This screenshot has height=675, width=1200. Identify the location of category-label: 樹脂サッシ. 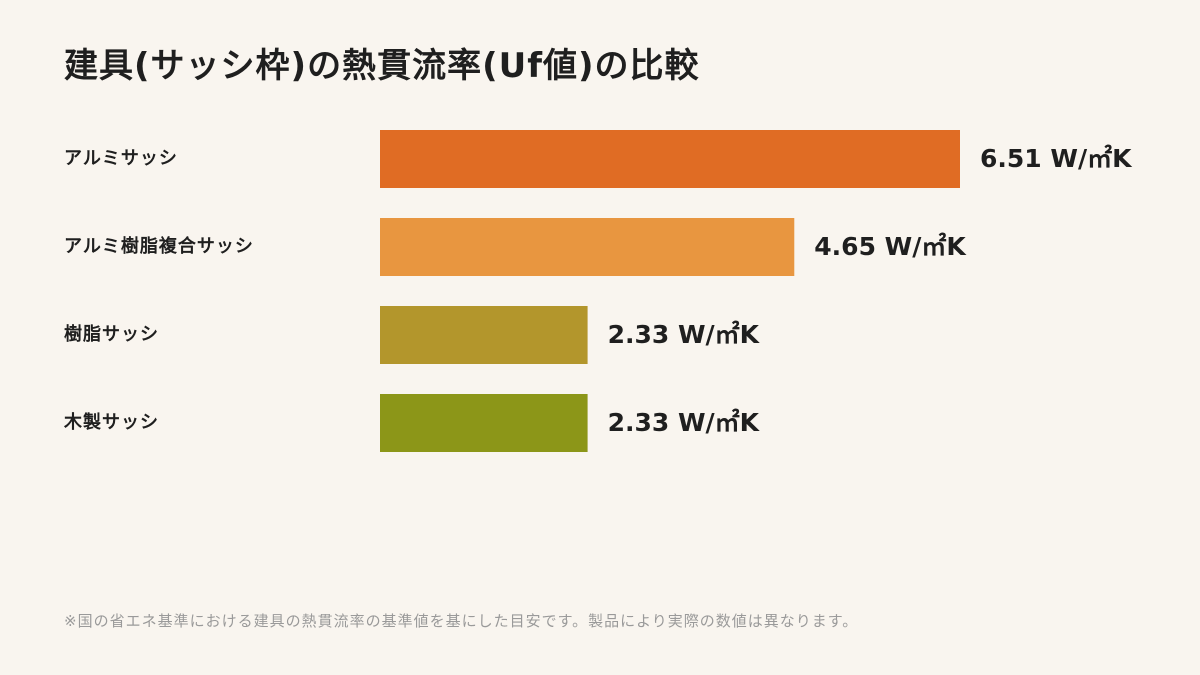
(111, 334).